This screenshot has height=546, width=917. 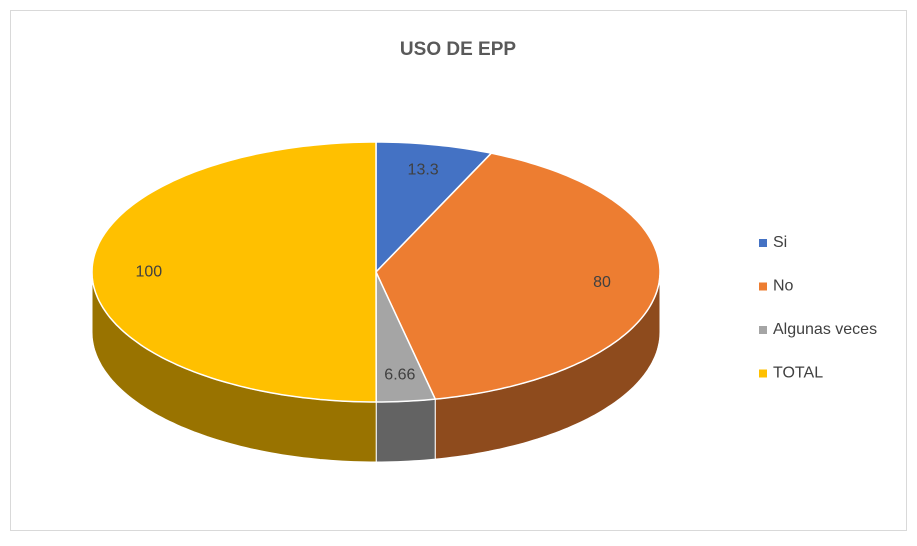 I want to click on legend-label: Algunas veces, so click(x=825, y=329).